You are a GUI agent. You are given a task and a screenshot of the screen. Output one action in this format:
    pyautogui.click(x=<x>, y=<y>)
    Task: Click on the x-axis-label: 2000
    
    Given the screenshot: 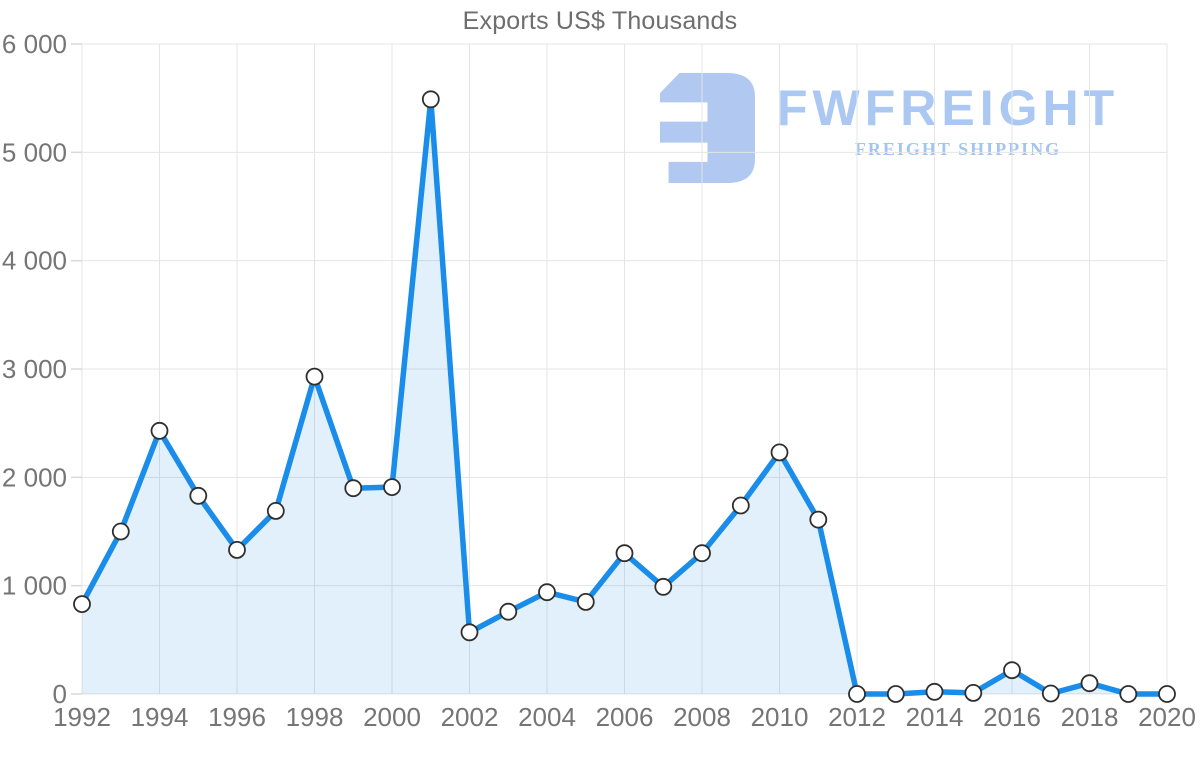 What is the action you would take?
    pyautogui.click(x=392, y=717)
    